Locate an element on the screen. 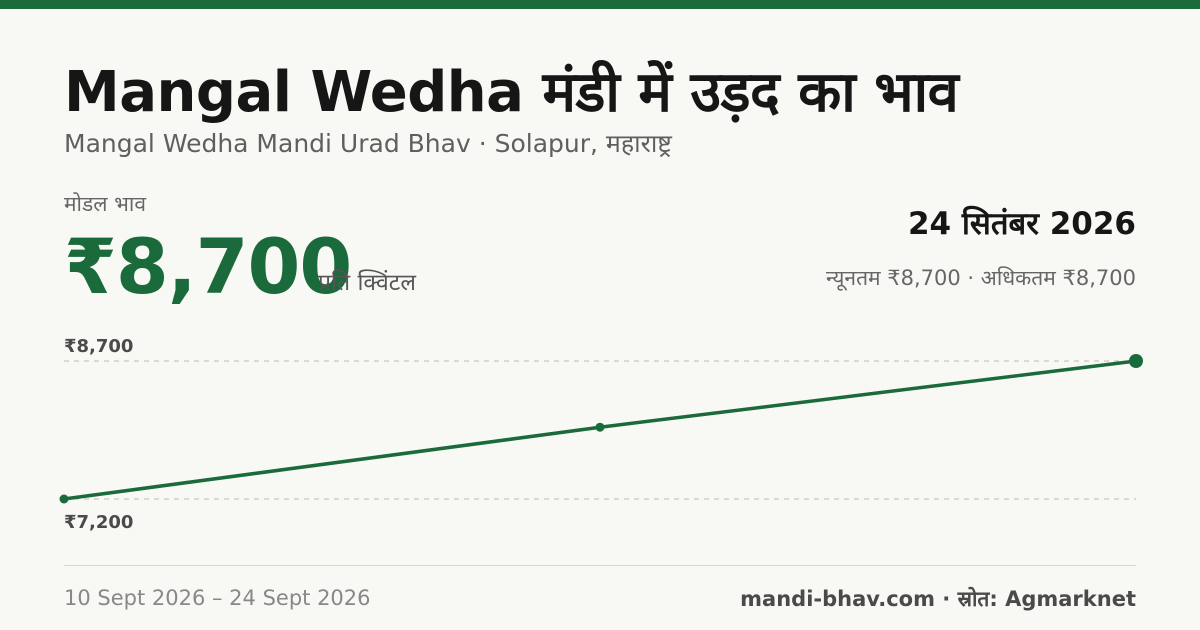 This screenshot has width=1200, height=630. ytick-label-max: ₹8,700 is located at coordinates (98, 346).